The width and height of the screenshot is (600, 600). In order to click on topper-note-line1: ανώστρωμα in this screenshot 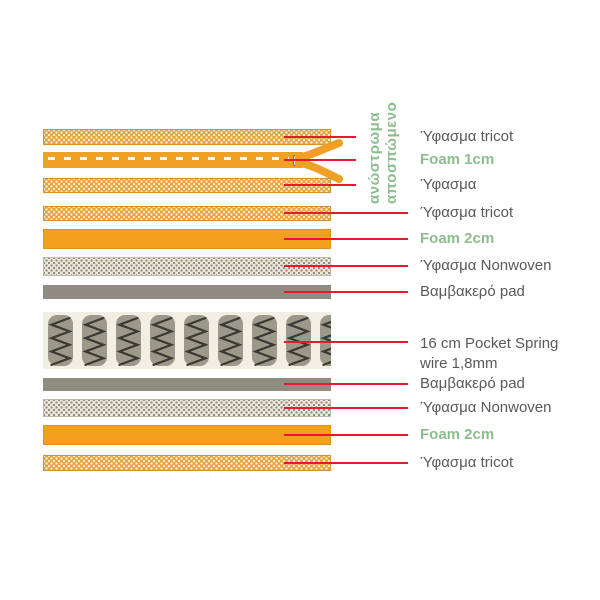, I will do `click(374, 157)`.